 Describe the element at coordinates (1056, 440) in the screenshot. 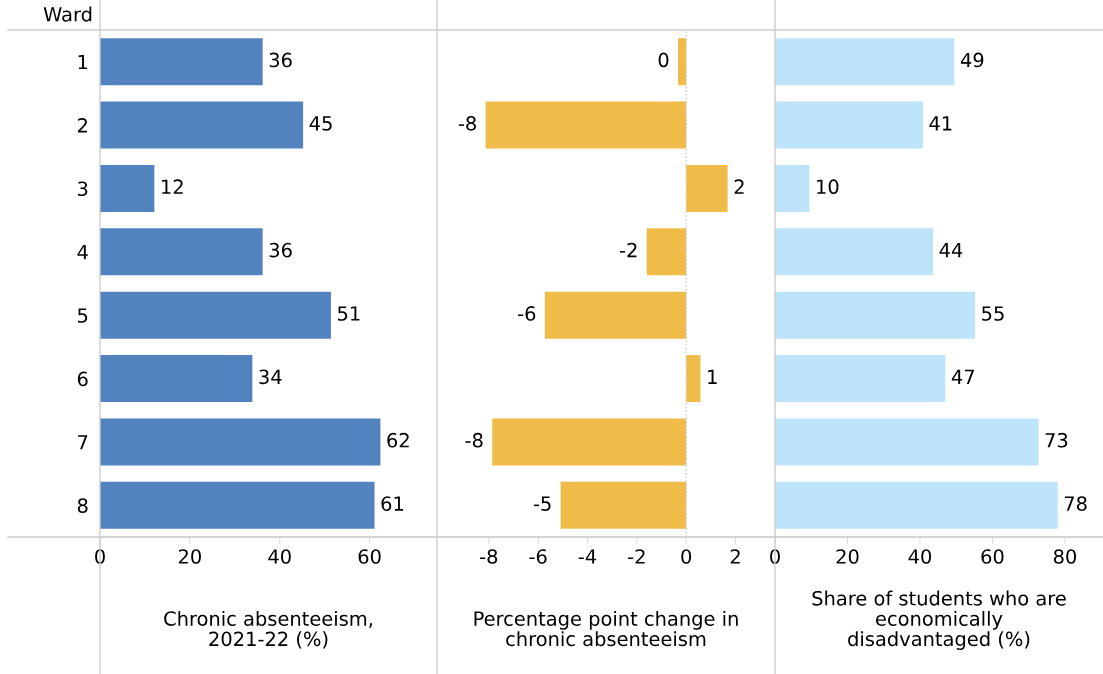

I see `data-label: 73` at that location.